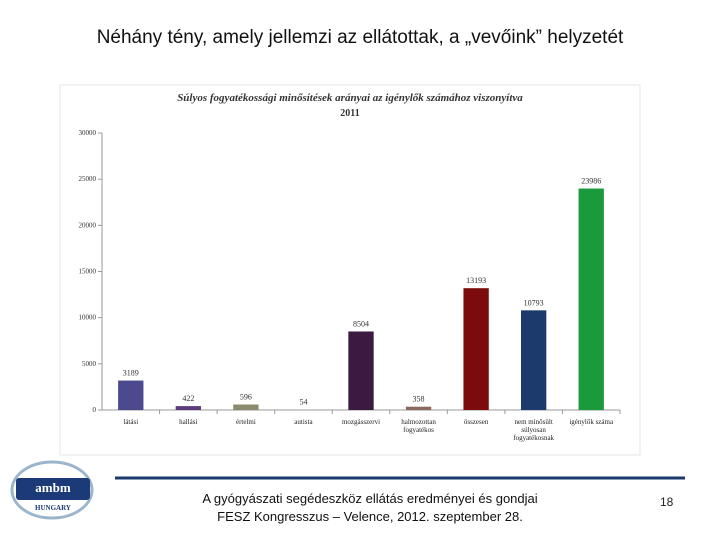 This screenshot has height=540, width=720. I want to click on data-label: 8504, so click(361, 323).